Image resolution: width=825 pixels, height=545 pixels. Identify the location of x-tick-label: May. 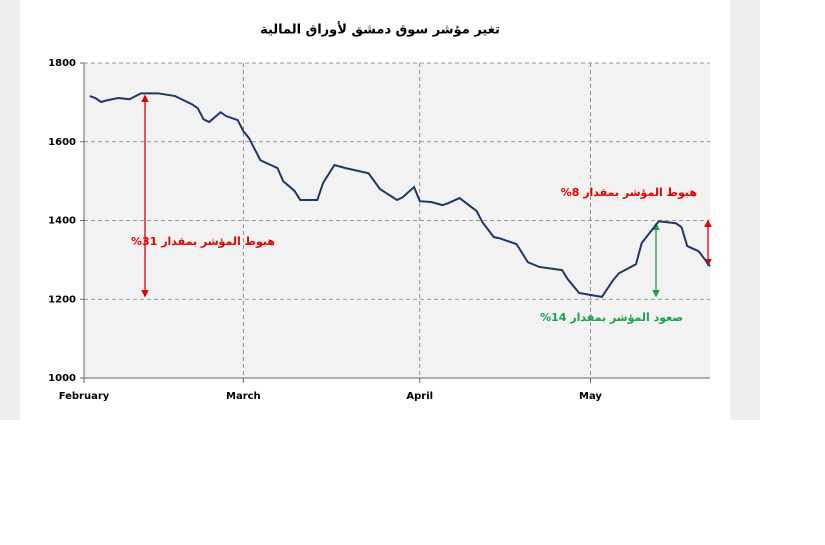
(590, 396).